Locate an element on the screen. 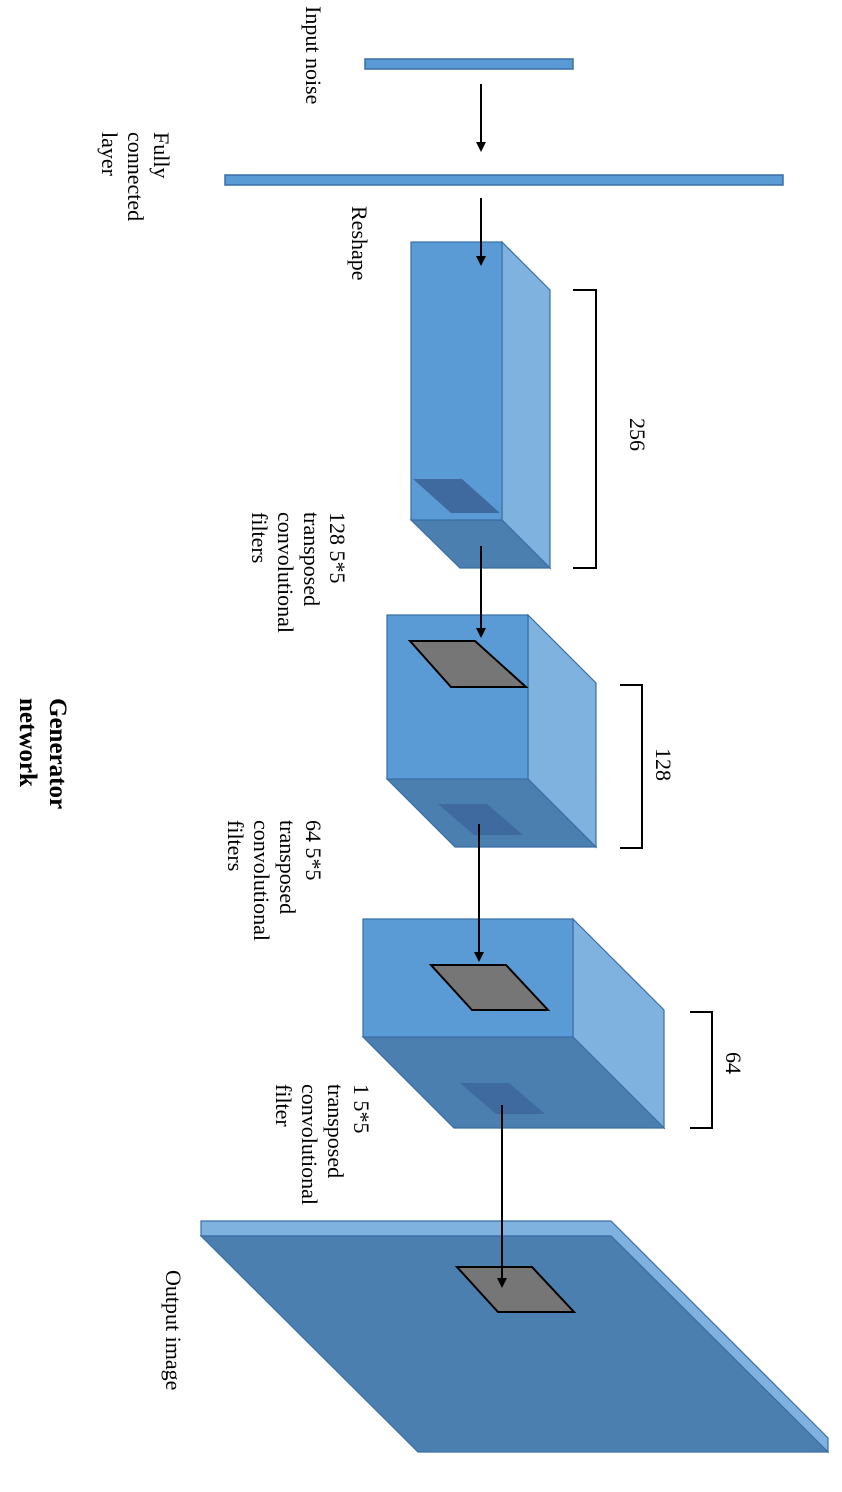 The height and width of the screenshot is (1492, 842). diagram-title: Generator network is located at coordinates (42, 753).